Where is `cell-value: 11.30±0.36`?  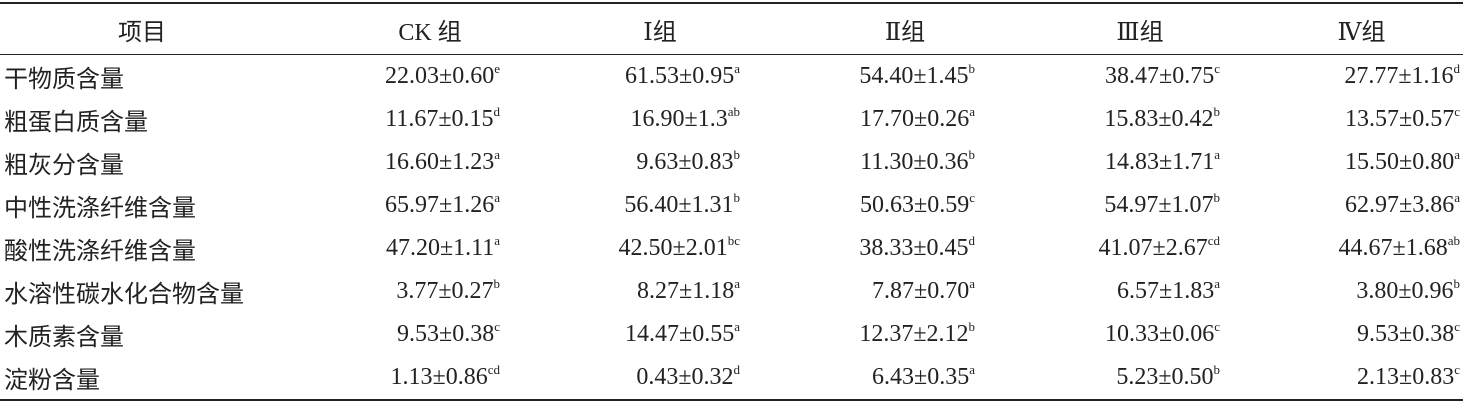 cell-value: 11.30±0.36 is located at coordinates (914, 162).